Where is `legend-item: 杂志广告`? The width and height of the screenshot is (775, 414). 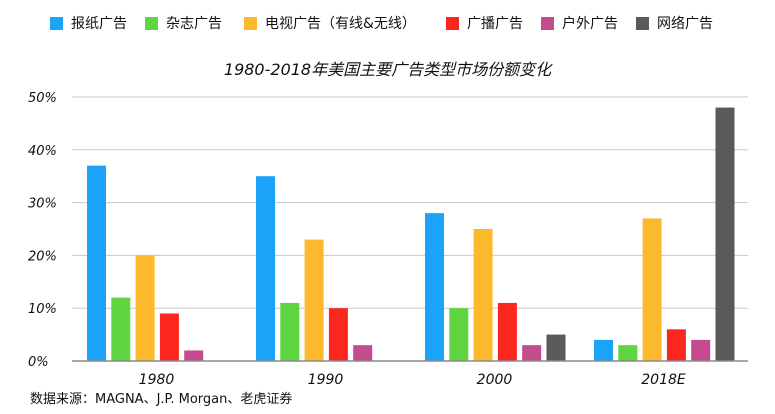 legend-item: 杂志广告 is located at coordinates (183, 23).